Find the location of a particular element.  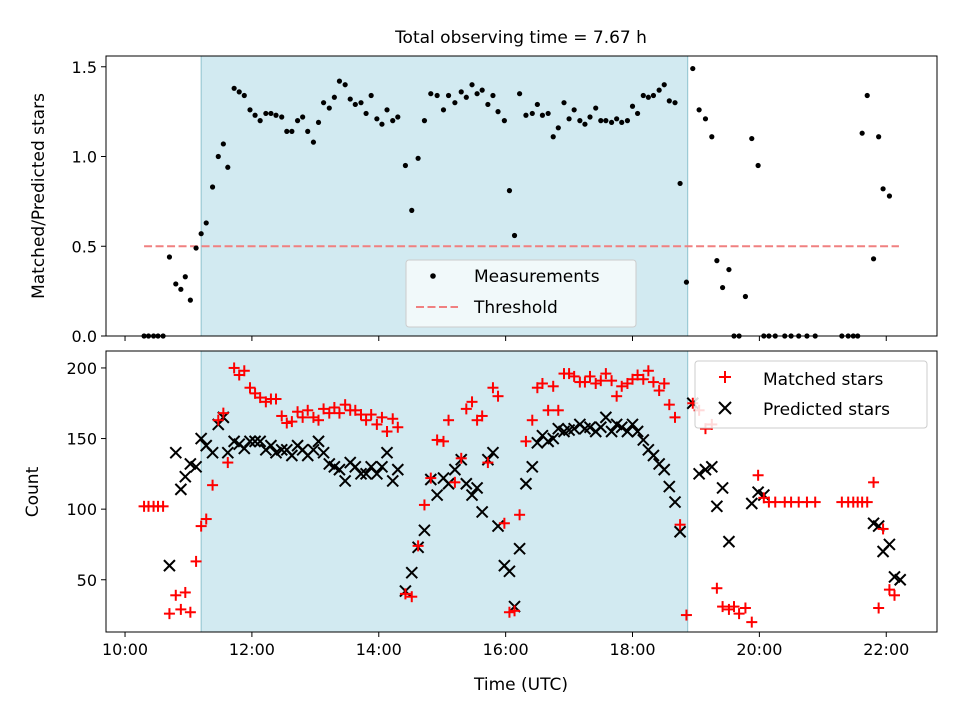

y-tick-label: 150 is located at coordinates (81, 439).